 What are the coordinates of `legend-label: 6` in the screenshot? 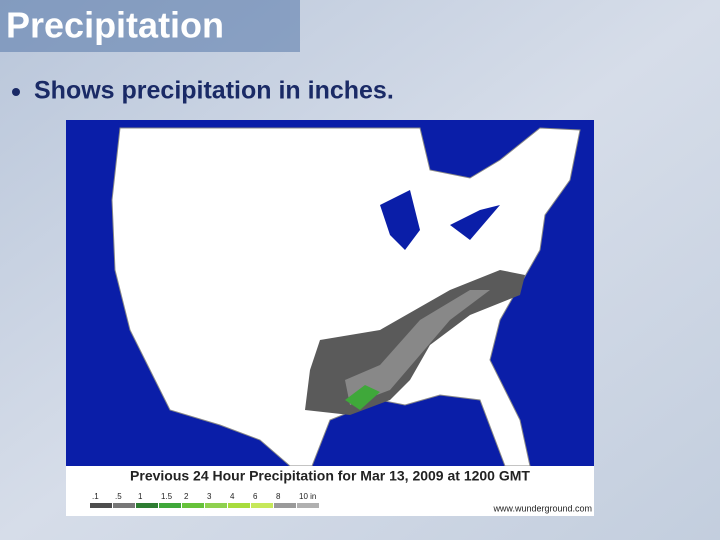 It's located at (255, 496).